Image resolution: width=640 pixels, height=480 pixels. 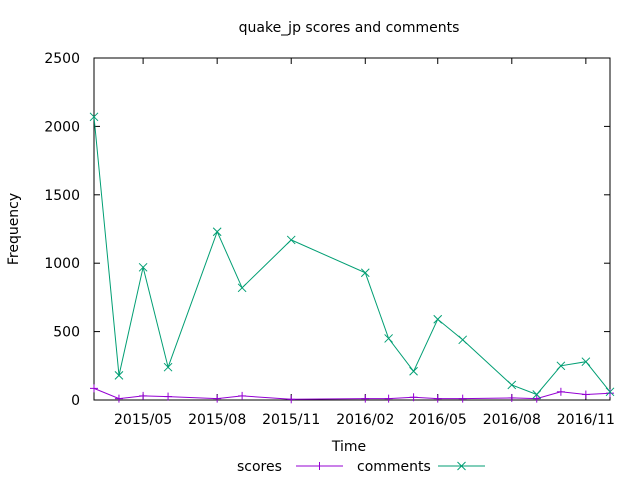 What do you see at coordinates (66, 333) in the screenshot?
I see `y-tick-label: 500` at bounding box center [66, 333].